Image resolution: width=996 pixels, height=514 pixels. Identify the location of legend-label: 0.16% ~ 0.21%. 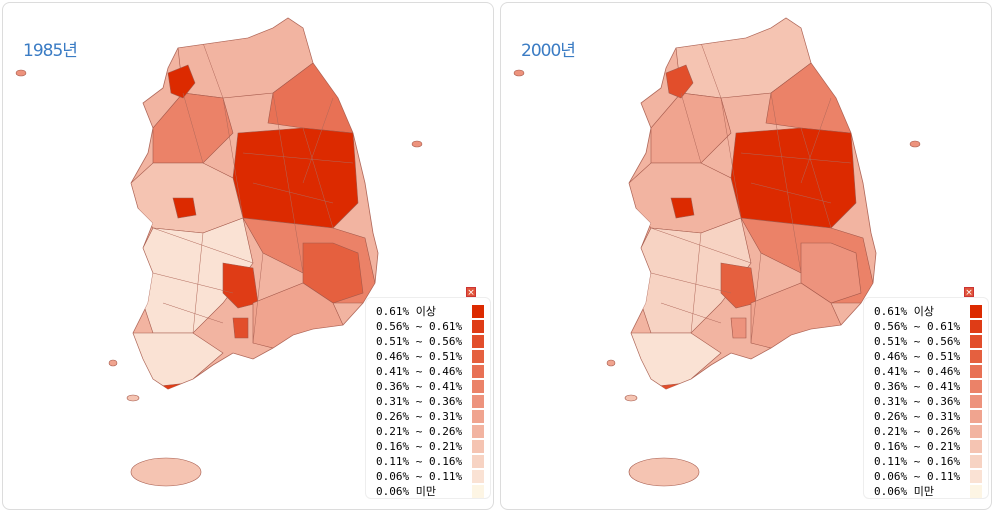
(917, 446).